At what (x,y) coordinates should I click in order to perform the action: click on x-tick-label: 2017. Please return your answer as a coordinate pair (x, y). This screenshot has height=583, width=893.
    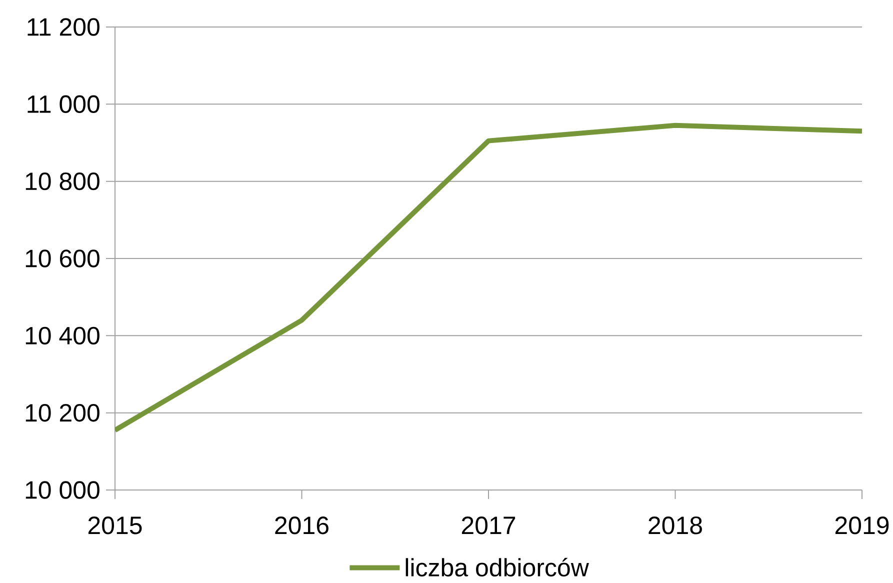
    Looking at the image, I should click on (489, 525).